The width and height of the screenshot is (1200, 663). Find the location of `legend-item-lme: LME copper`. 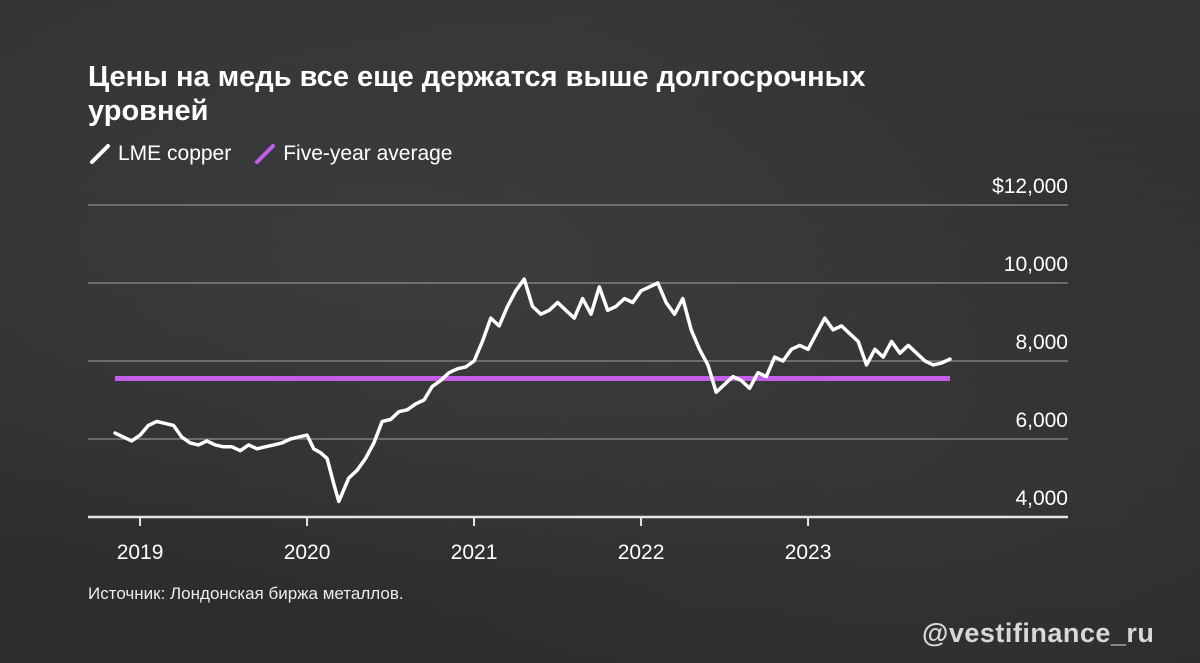

legend-item-lme: LME copper is located at coordinates (159, 154).